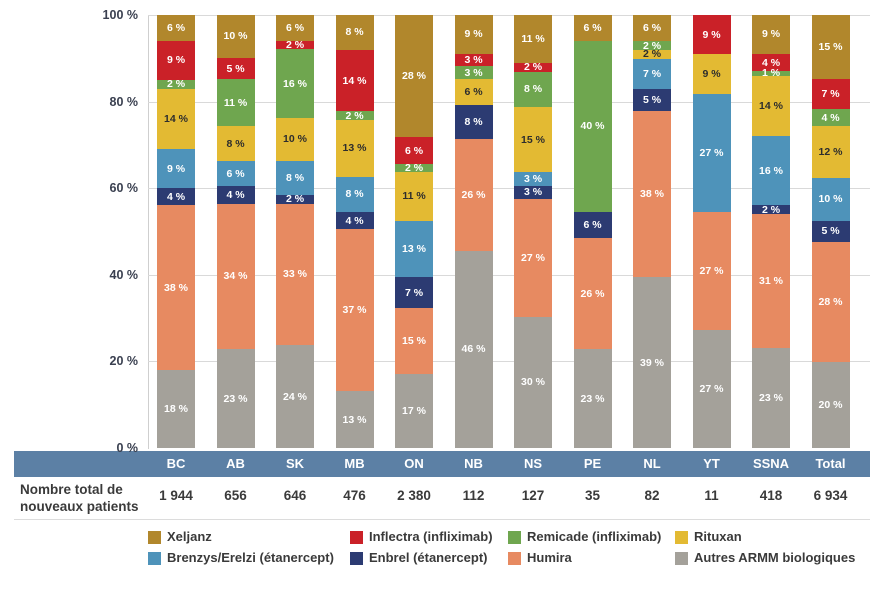 This screenshot has height=599, width=876. Describe the element at coordinates (431, 536) in the screenshot. I see `legend-label: Inflectra (infliximab)` at that location.